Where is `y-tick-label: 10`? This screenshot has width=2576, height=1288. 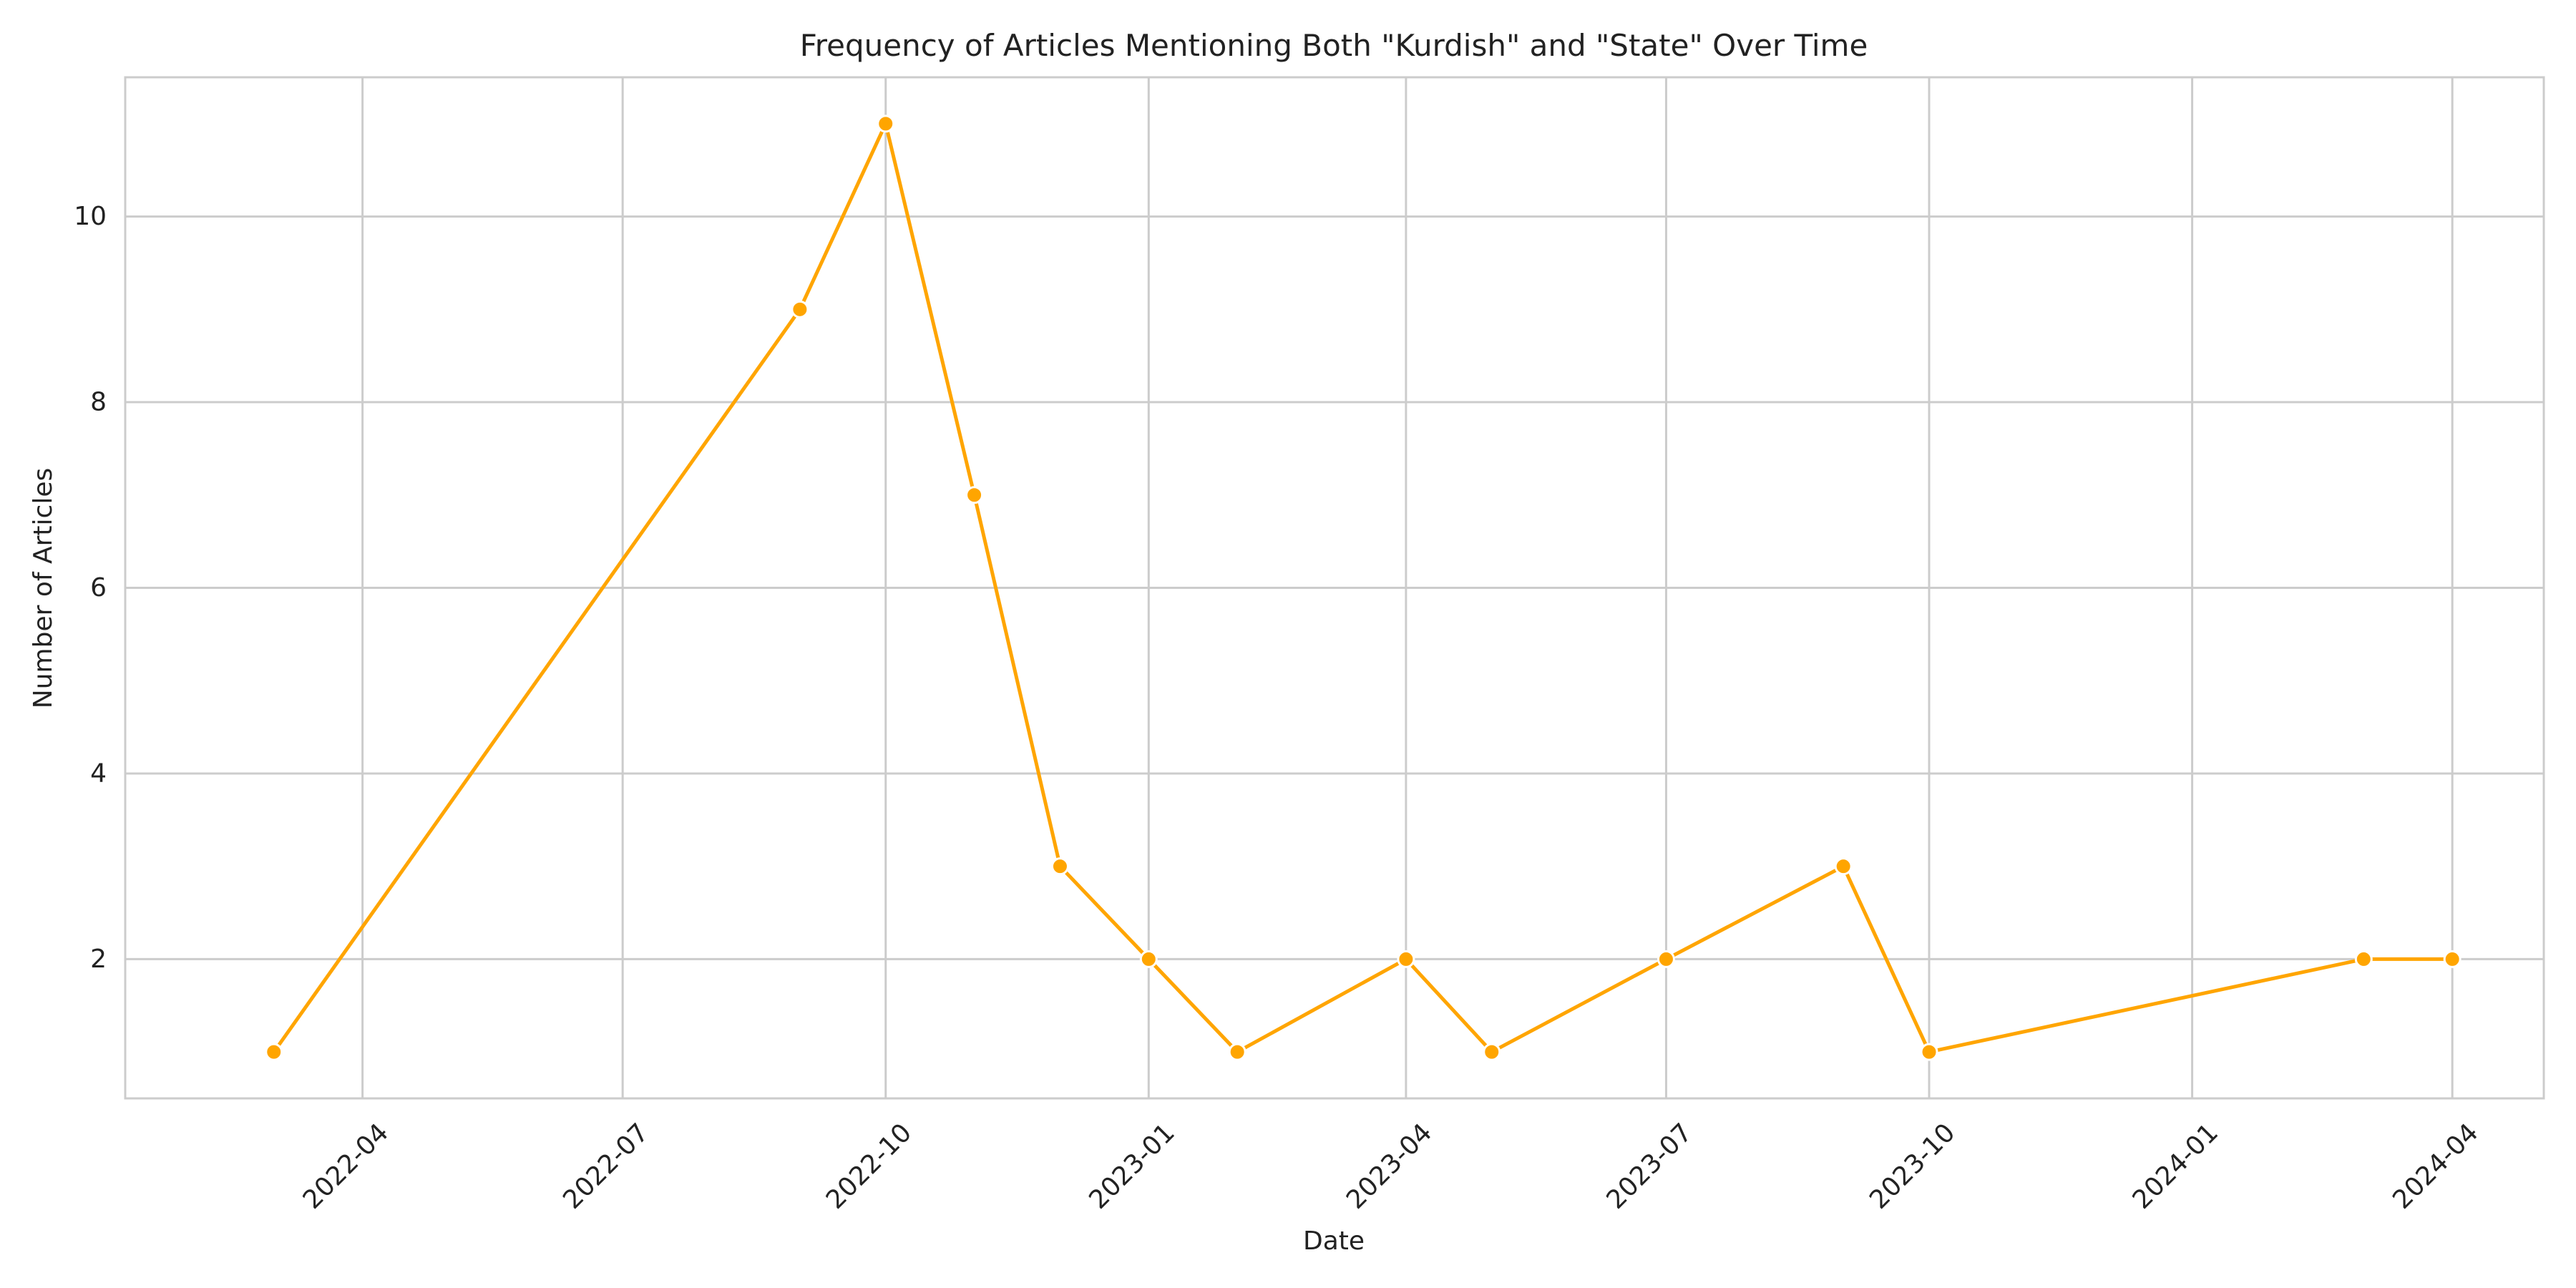 y-tick-label: 10 is located at coordinates (90, 217).